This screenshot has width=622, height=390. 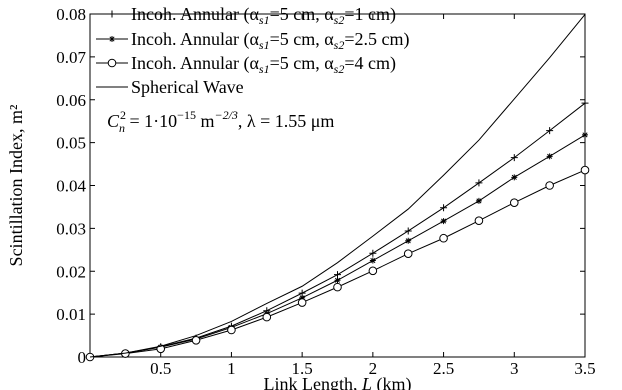 What do you see at coordinates (220, 121) in the screenshot?
I see `annotation: C2 n = 1·10−15 m−2/3, λ = 1.55 μm` at bounding box center [220, 121].